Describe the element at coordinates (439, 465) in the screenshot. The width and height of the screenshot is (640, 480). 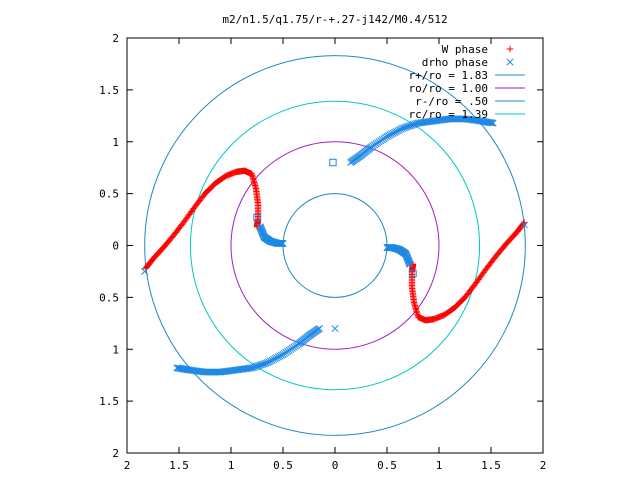
I see `x-tick-label-6: 1` at that location.